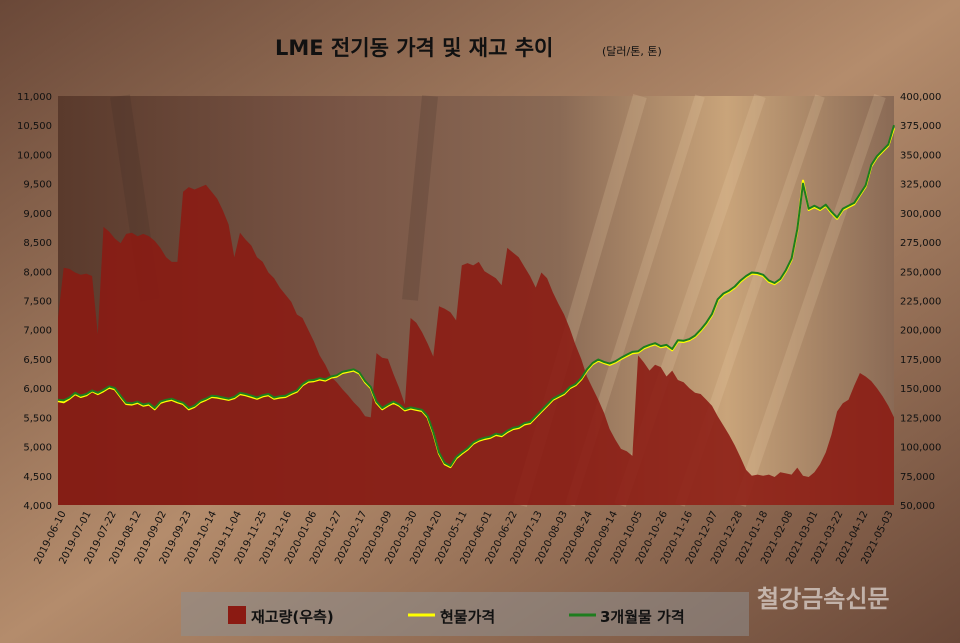  Describe the element at coordinates (37, 389) in the screenshot. I see `left-tick-label: 6,000` at that location.